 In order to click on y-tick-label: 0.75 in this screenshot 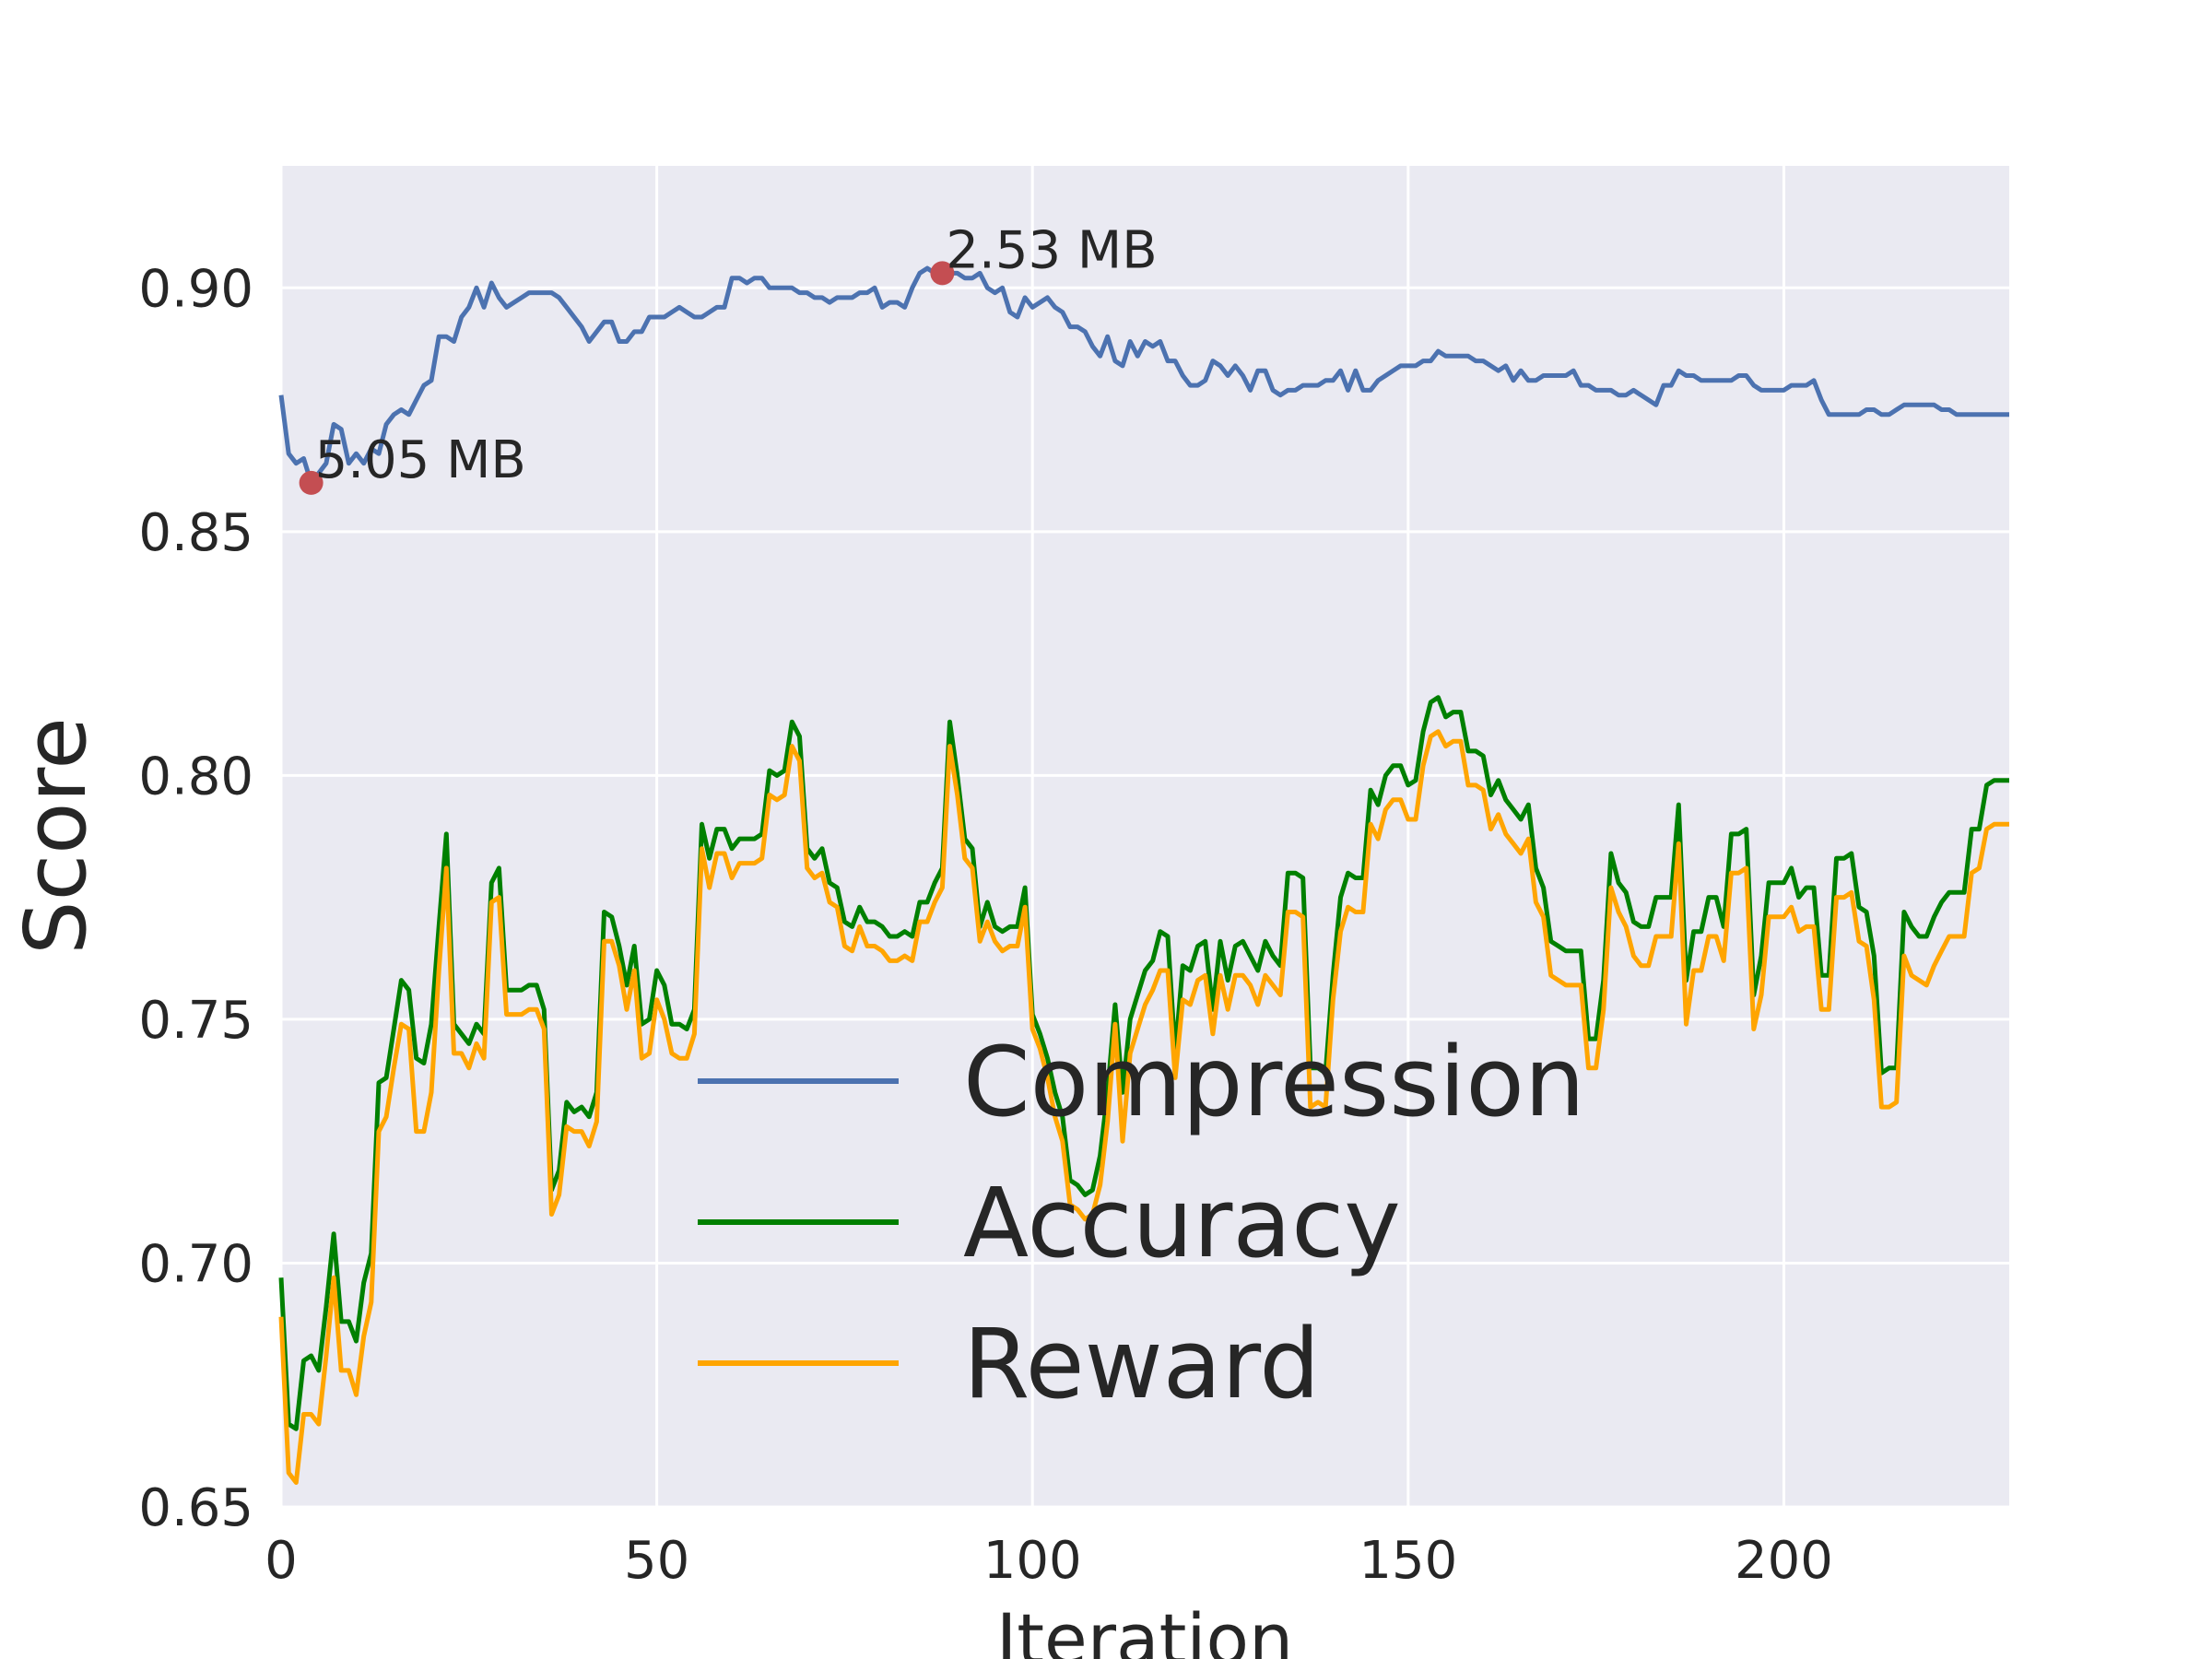, I will do `click(195, 1021)`.